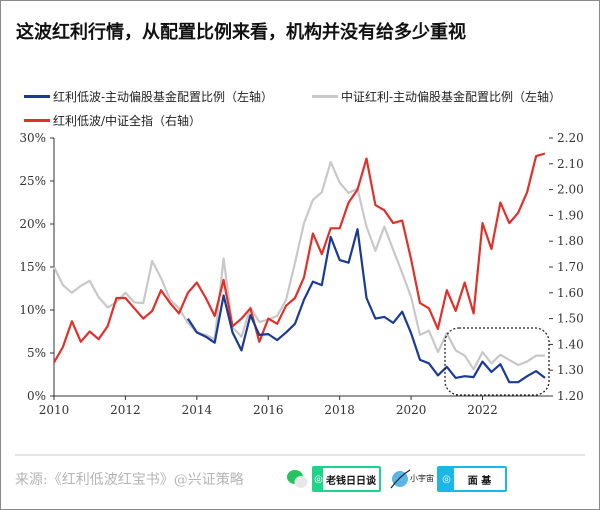 The height and width of the screenshot is (510, 600). What do you see at coordinates (163, 97) in the screenshot?
I see `legend-label: 红利低波-主动偏股基金配置比例（左轴）` at bounding box center [163, 97].